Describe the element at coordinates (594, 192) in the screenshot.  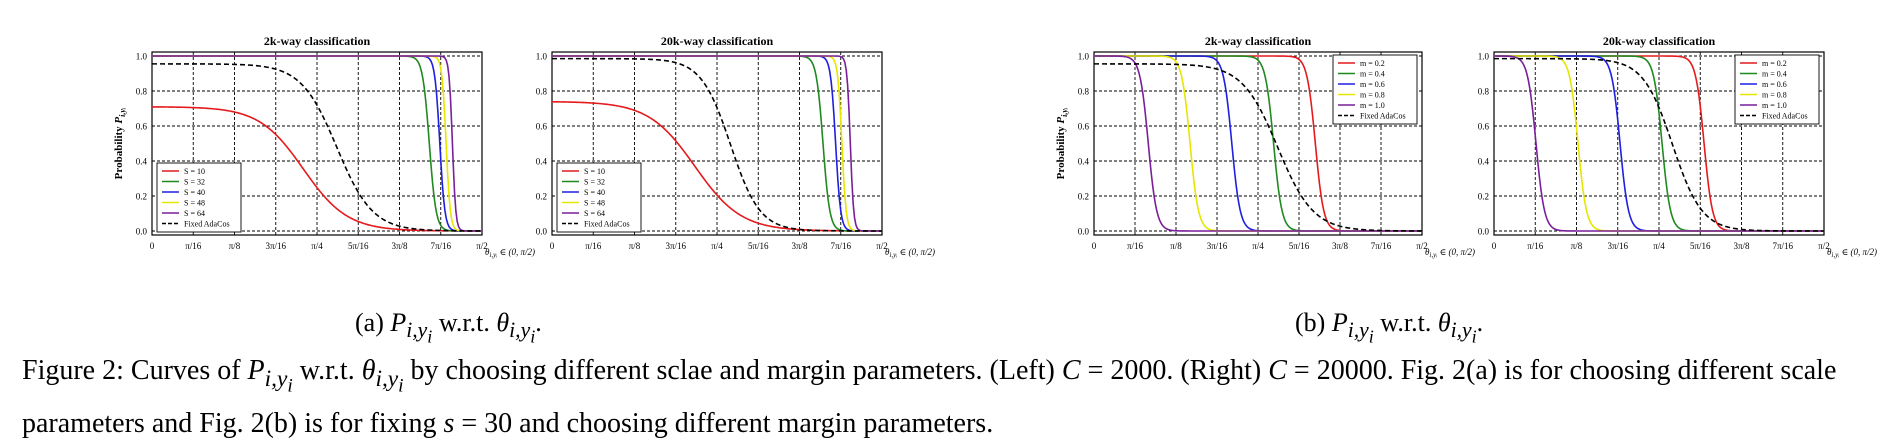
I see `legend-label: S = 40` at that location.